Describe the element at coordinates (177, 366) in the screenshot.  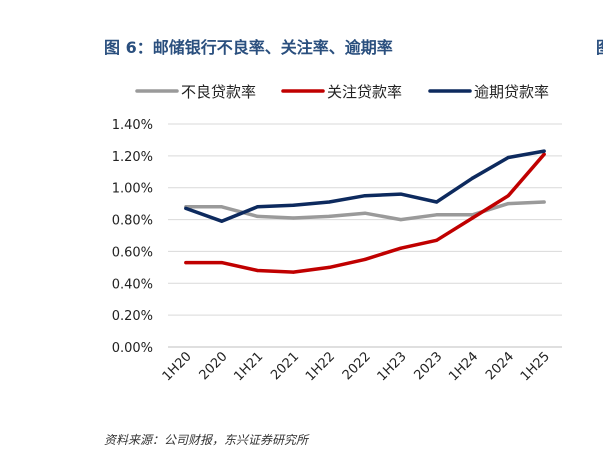
I see `x-tick-label: 1H20` at that location.